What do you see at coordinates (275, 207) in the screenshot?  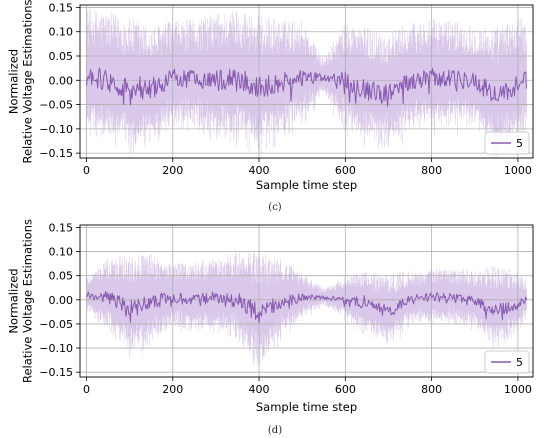 I see `panel-caption: (c)` at bounding box center [275, 207].